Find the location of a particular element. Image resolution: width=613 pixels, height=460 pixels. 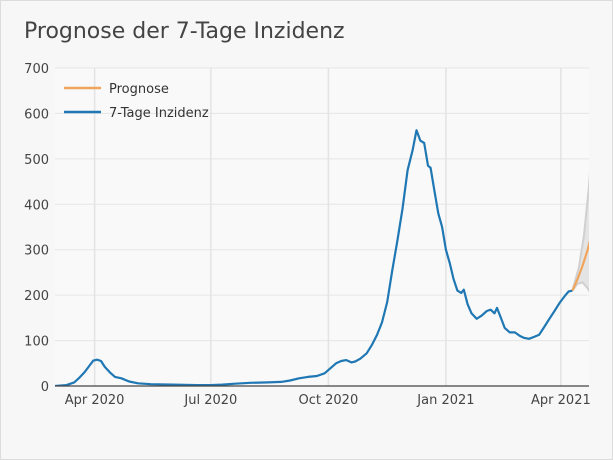

y-tick-label: 100 is located at coordinates (36, 342).